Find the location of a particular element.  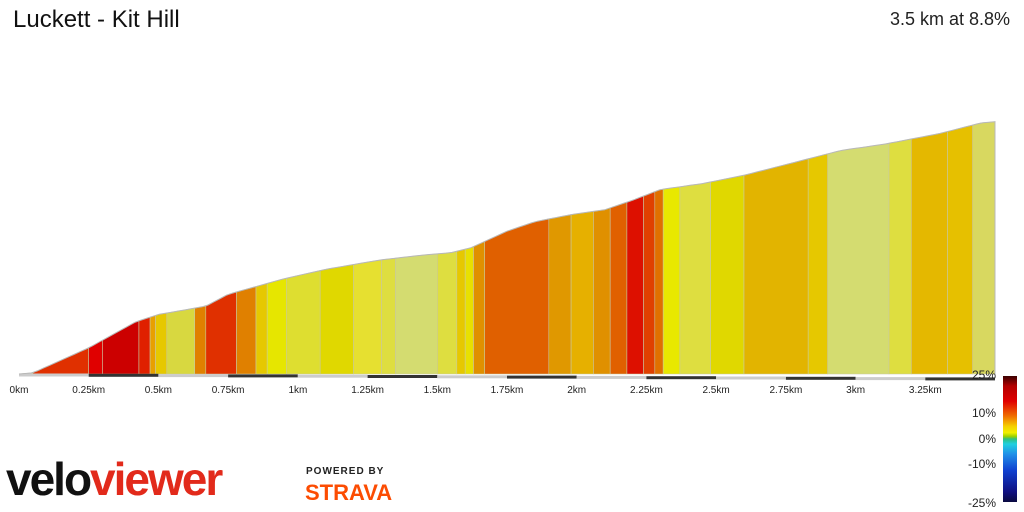

x-tick-label: 2.25km is located at coordinates (646, 390).